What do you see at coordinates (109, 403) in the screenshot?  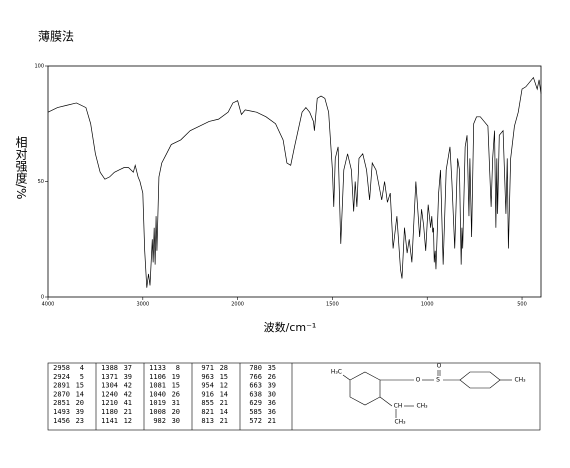 I see `peak-wavenumber: 1210` at bounding box center [109, 403].